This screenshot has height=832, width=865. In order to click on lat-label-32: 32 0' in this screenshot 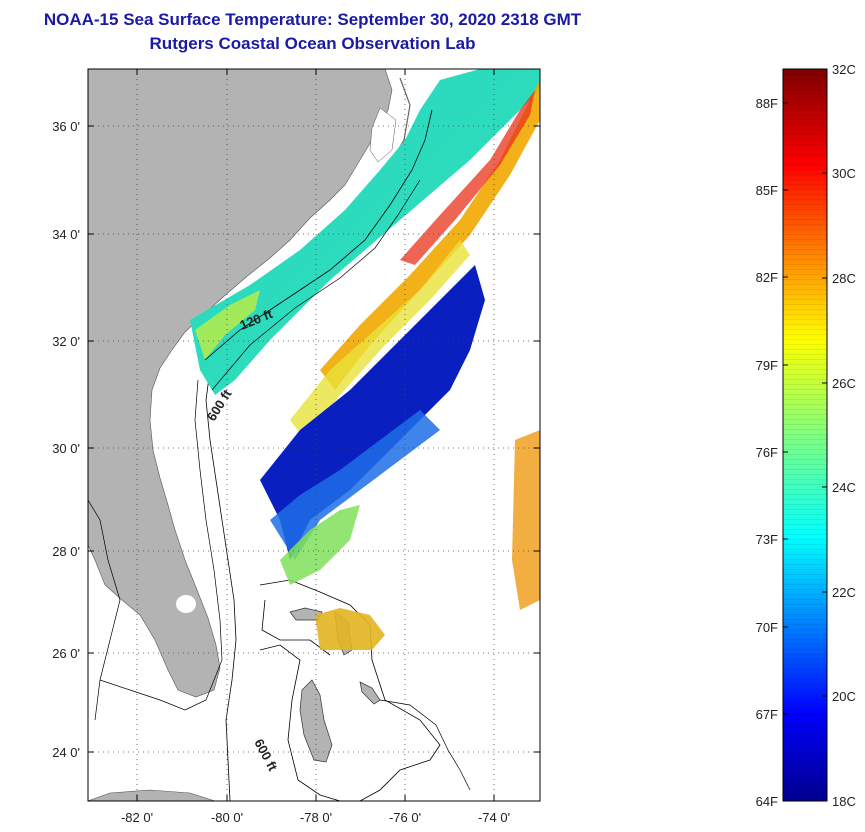, I will do `click(66, 341)`.